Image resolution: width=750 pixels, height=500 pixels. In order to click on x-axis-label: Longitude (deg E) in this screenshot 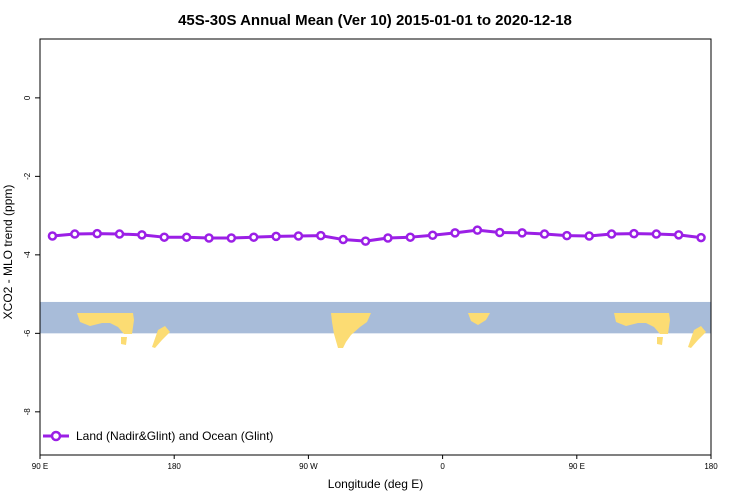, I will do `click(375, 484)`.